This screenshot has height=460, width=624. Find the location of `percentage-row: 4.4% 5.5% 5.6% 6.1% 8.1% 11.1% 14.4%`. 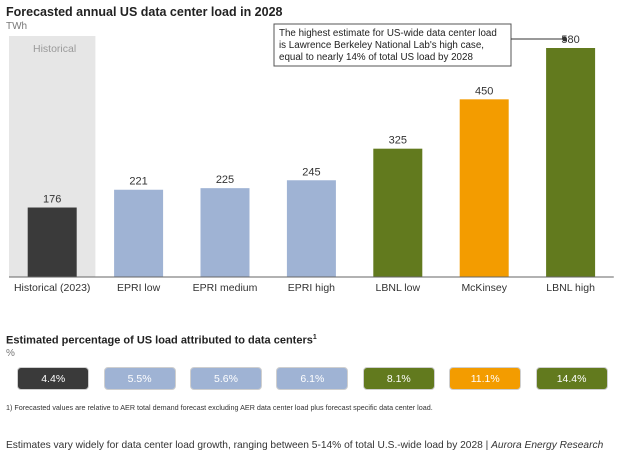

percentage-row: 4.4% 5.5% 5.6% 6.1% 8.1% 11.1% 14.4% is located at coordinates (312, 378).